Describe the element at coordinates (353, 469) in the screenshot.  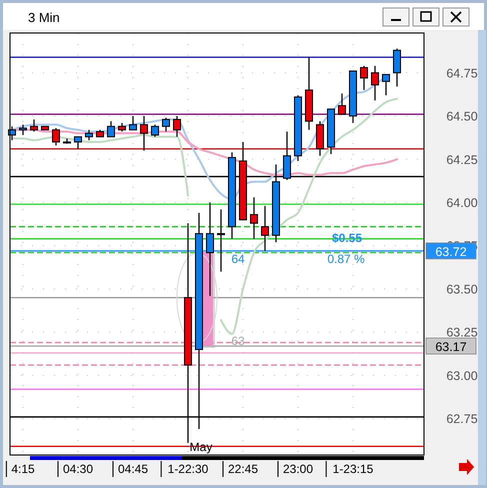
I see `x-tick-label: 1-23:15` at that location.